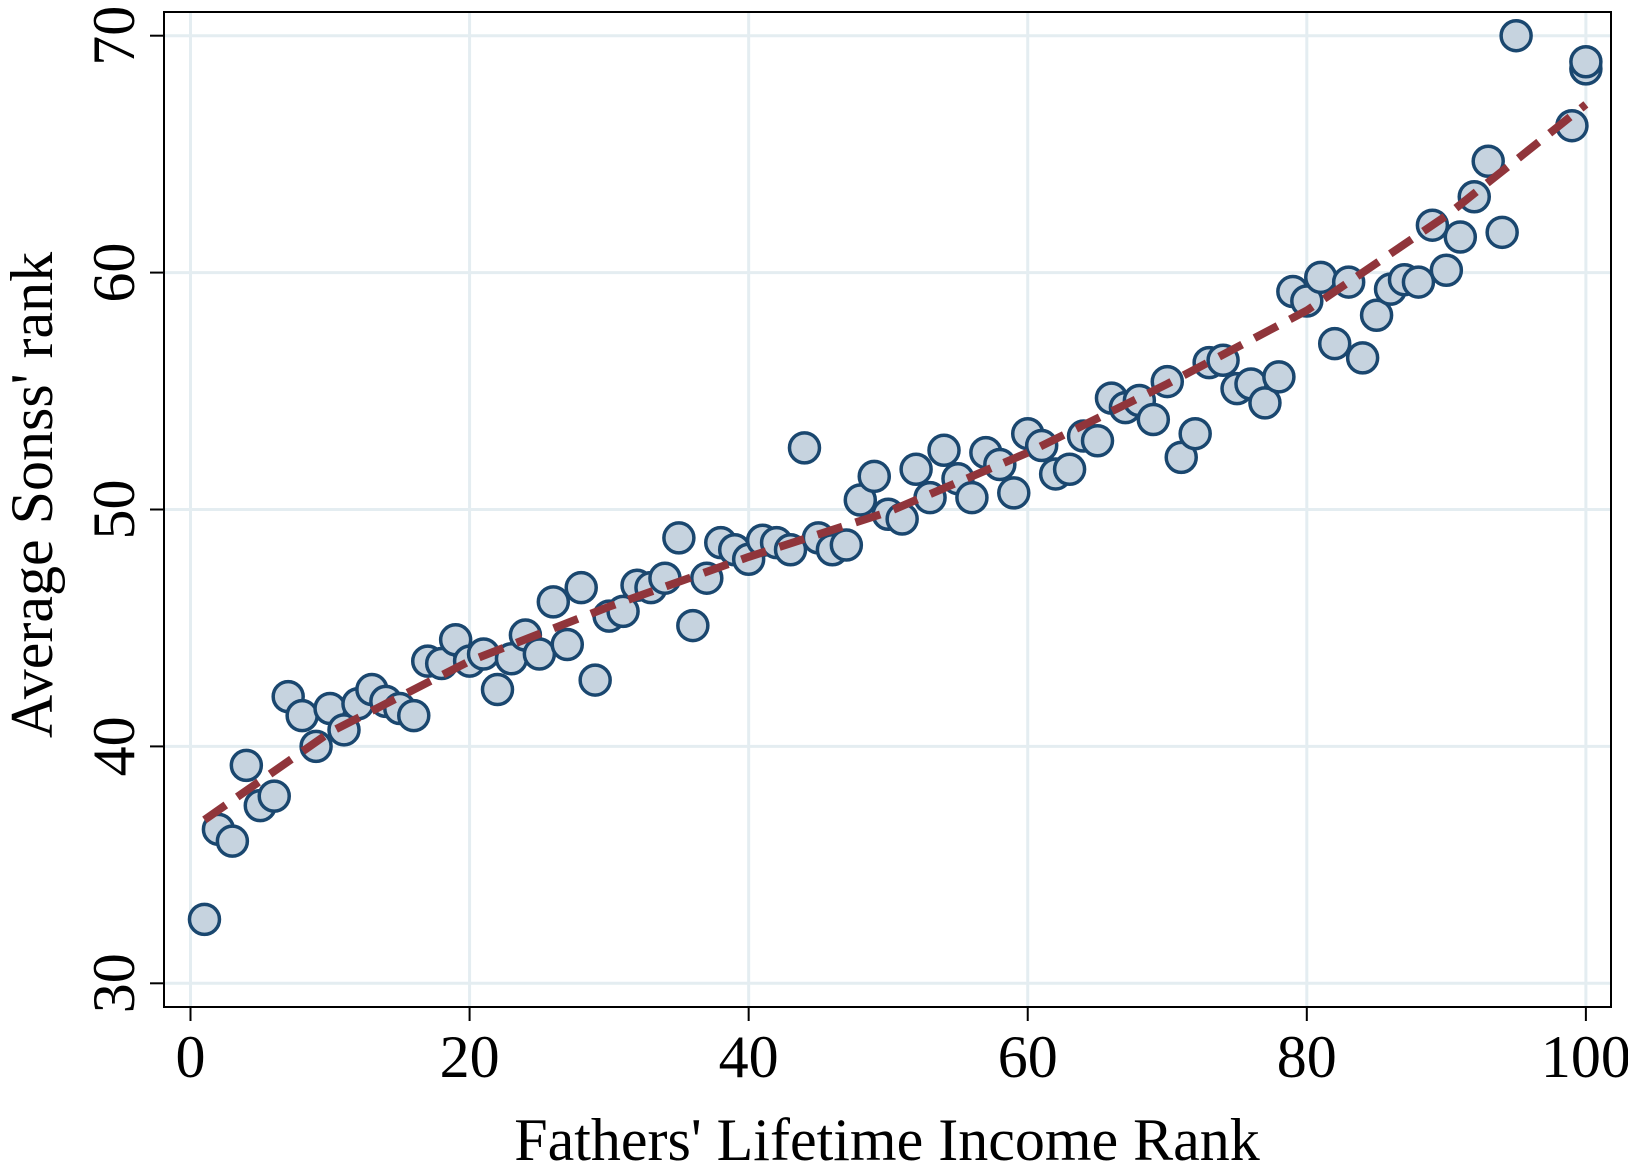 Image resolution: width=1628 pixels, height=1166 pixels. I want to click on y-tick-label: 70, so click(114, 36).